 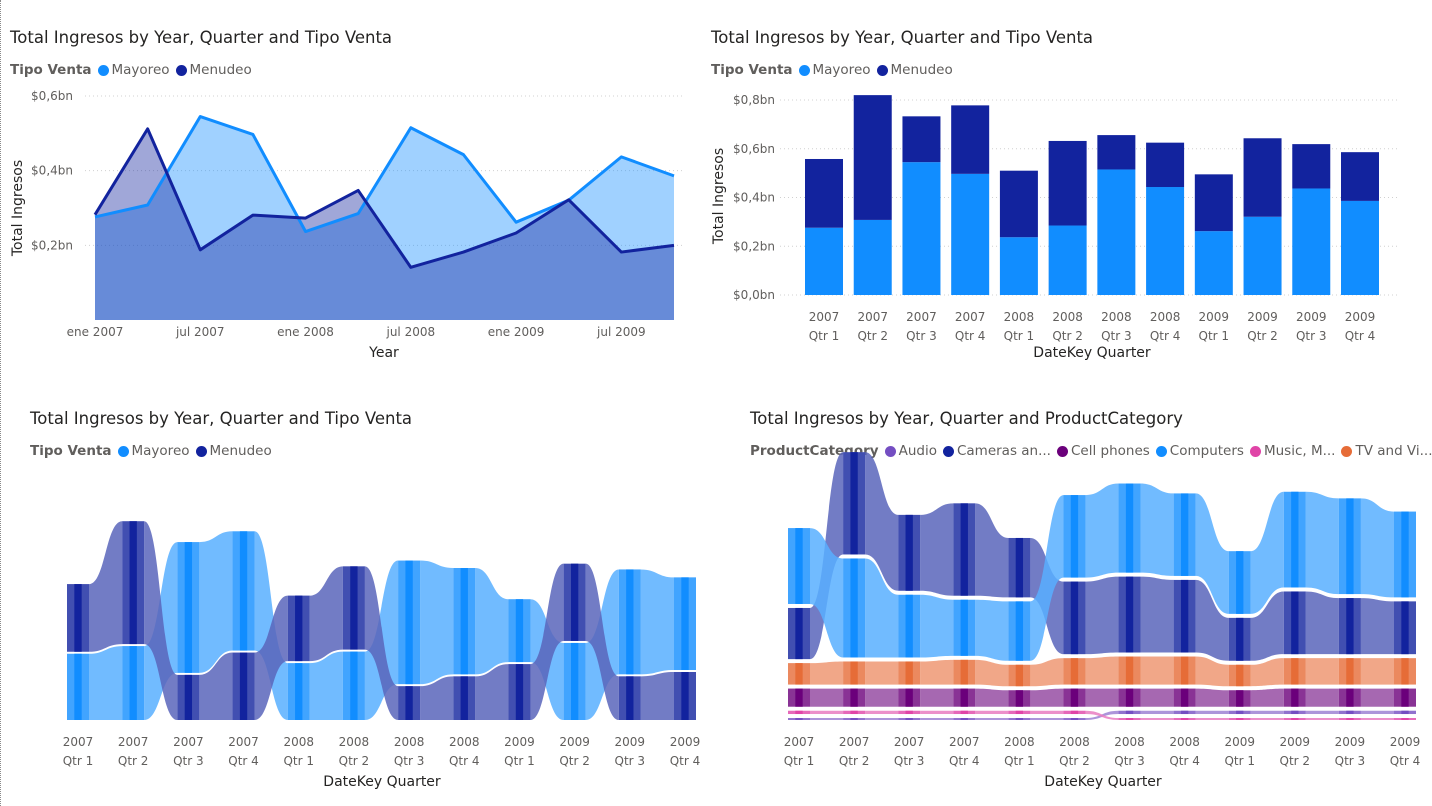 What do you see at coordinates (1103, 451) in the screenshot?
I see `legend-item-cell-phones: Cell phones` at bounding box center [1103, 451].